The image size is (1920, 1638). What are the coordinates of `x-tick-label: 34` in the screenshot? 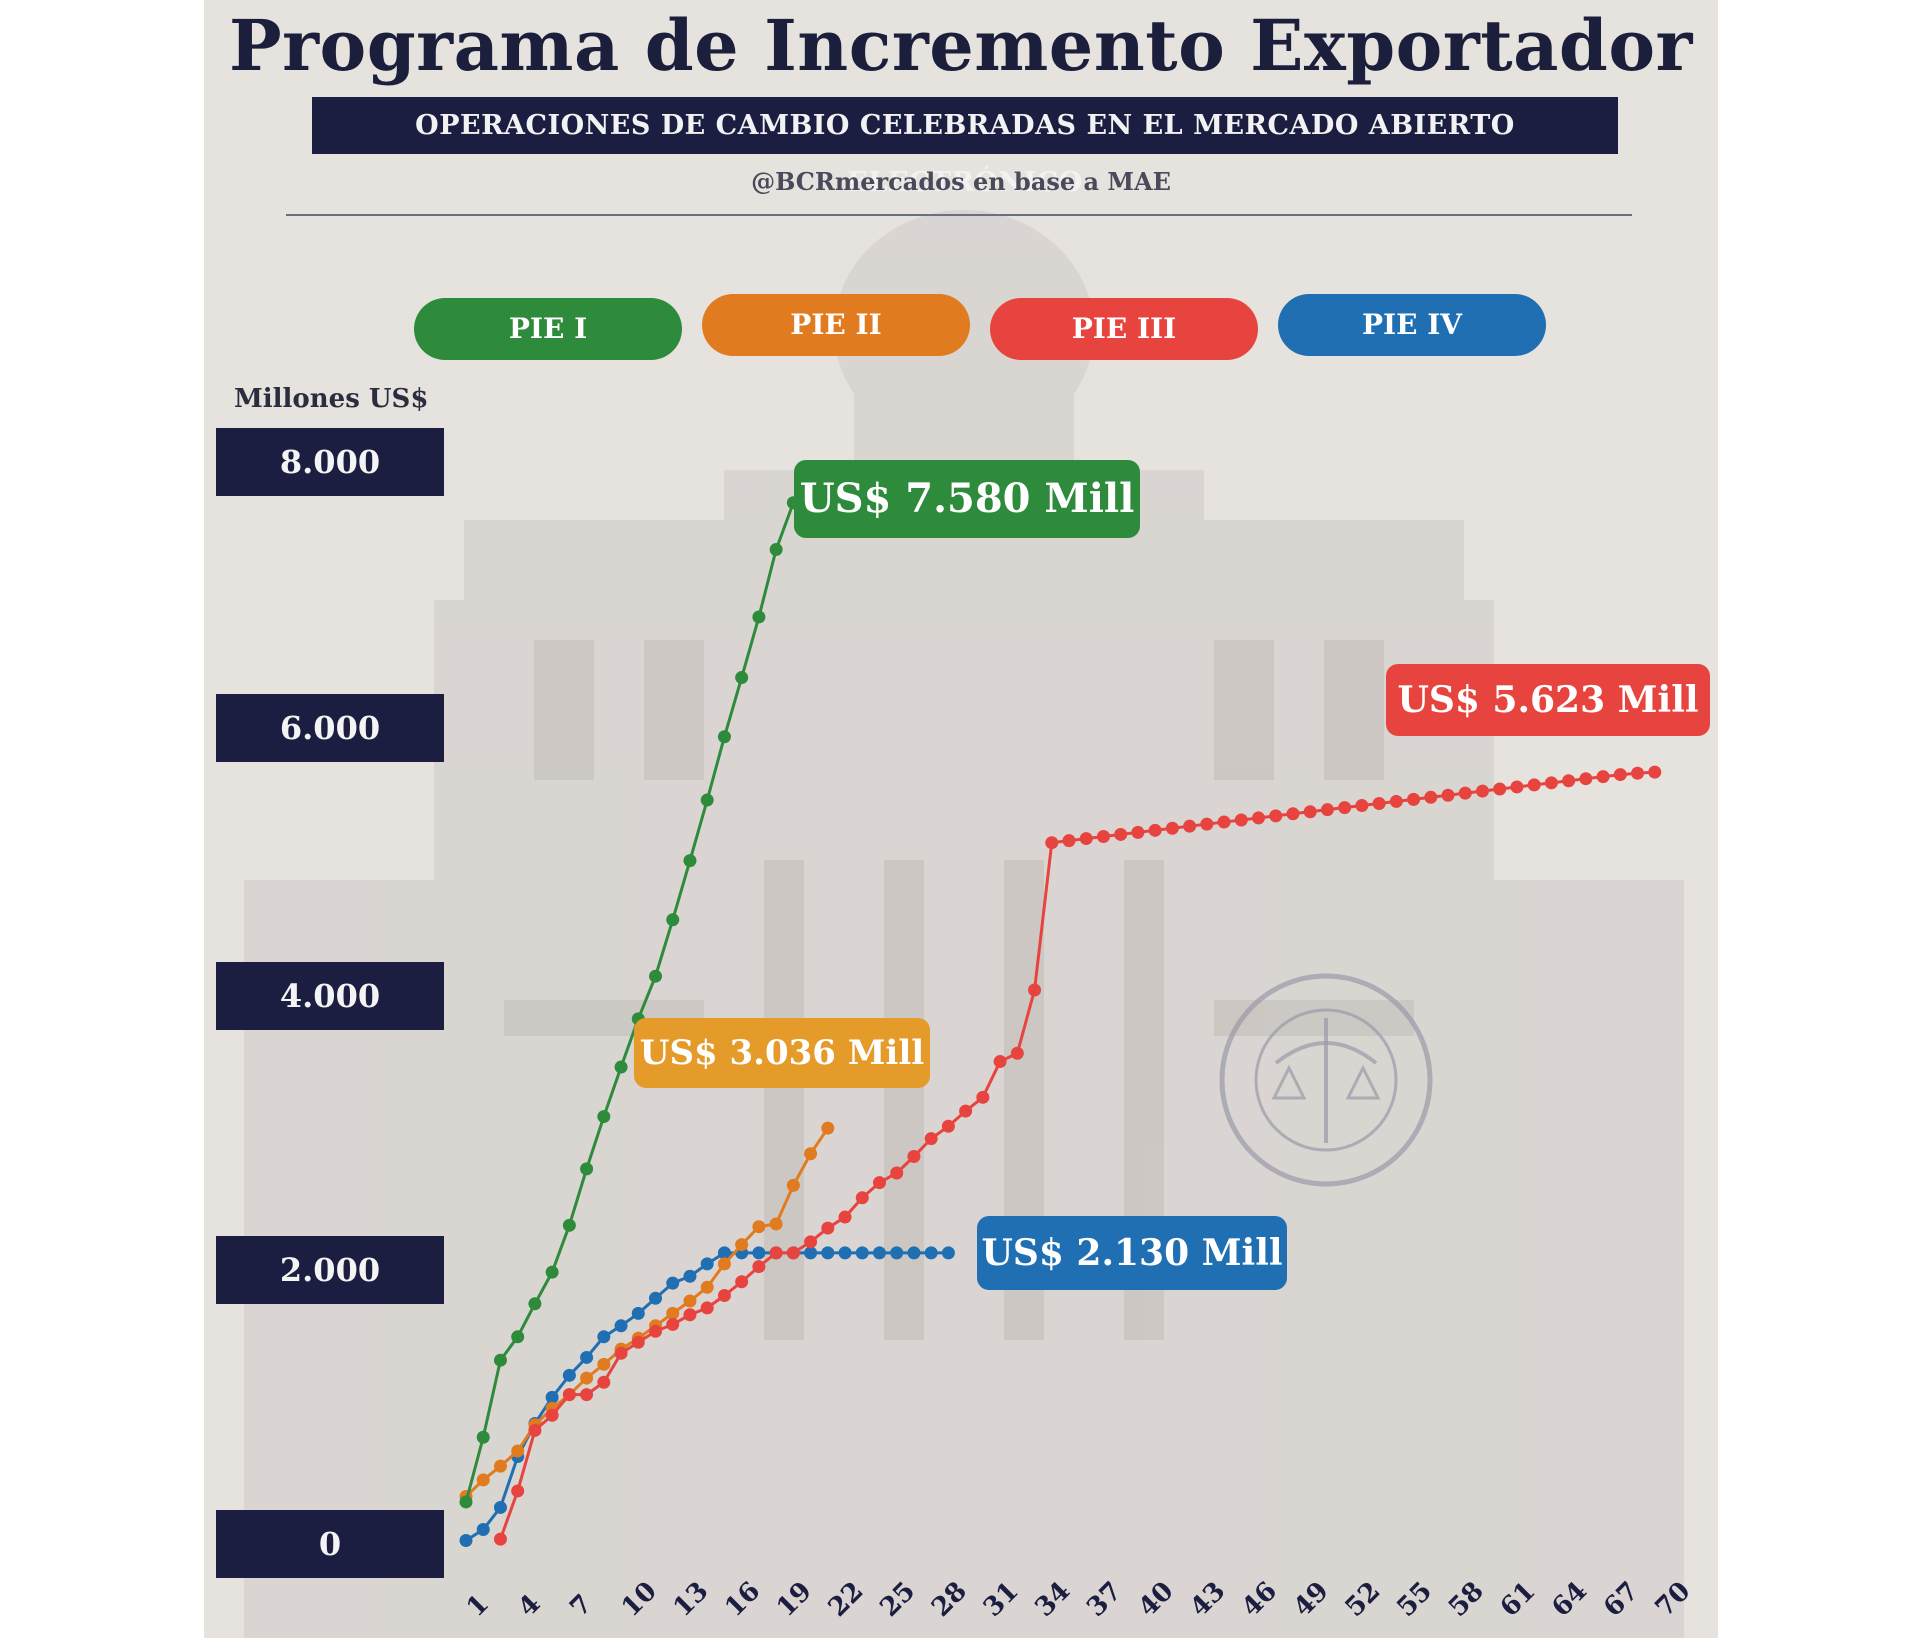 It's located at (1053, 1599).